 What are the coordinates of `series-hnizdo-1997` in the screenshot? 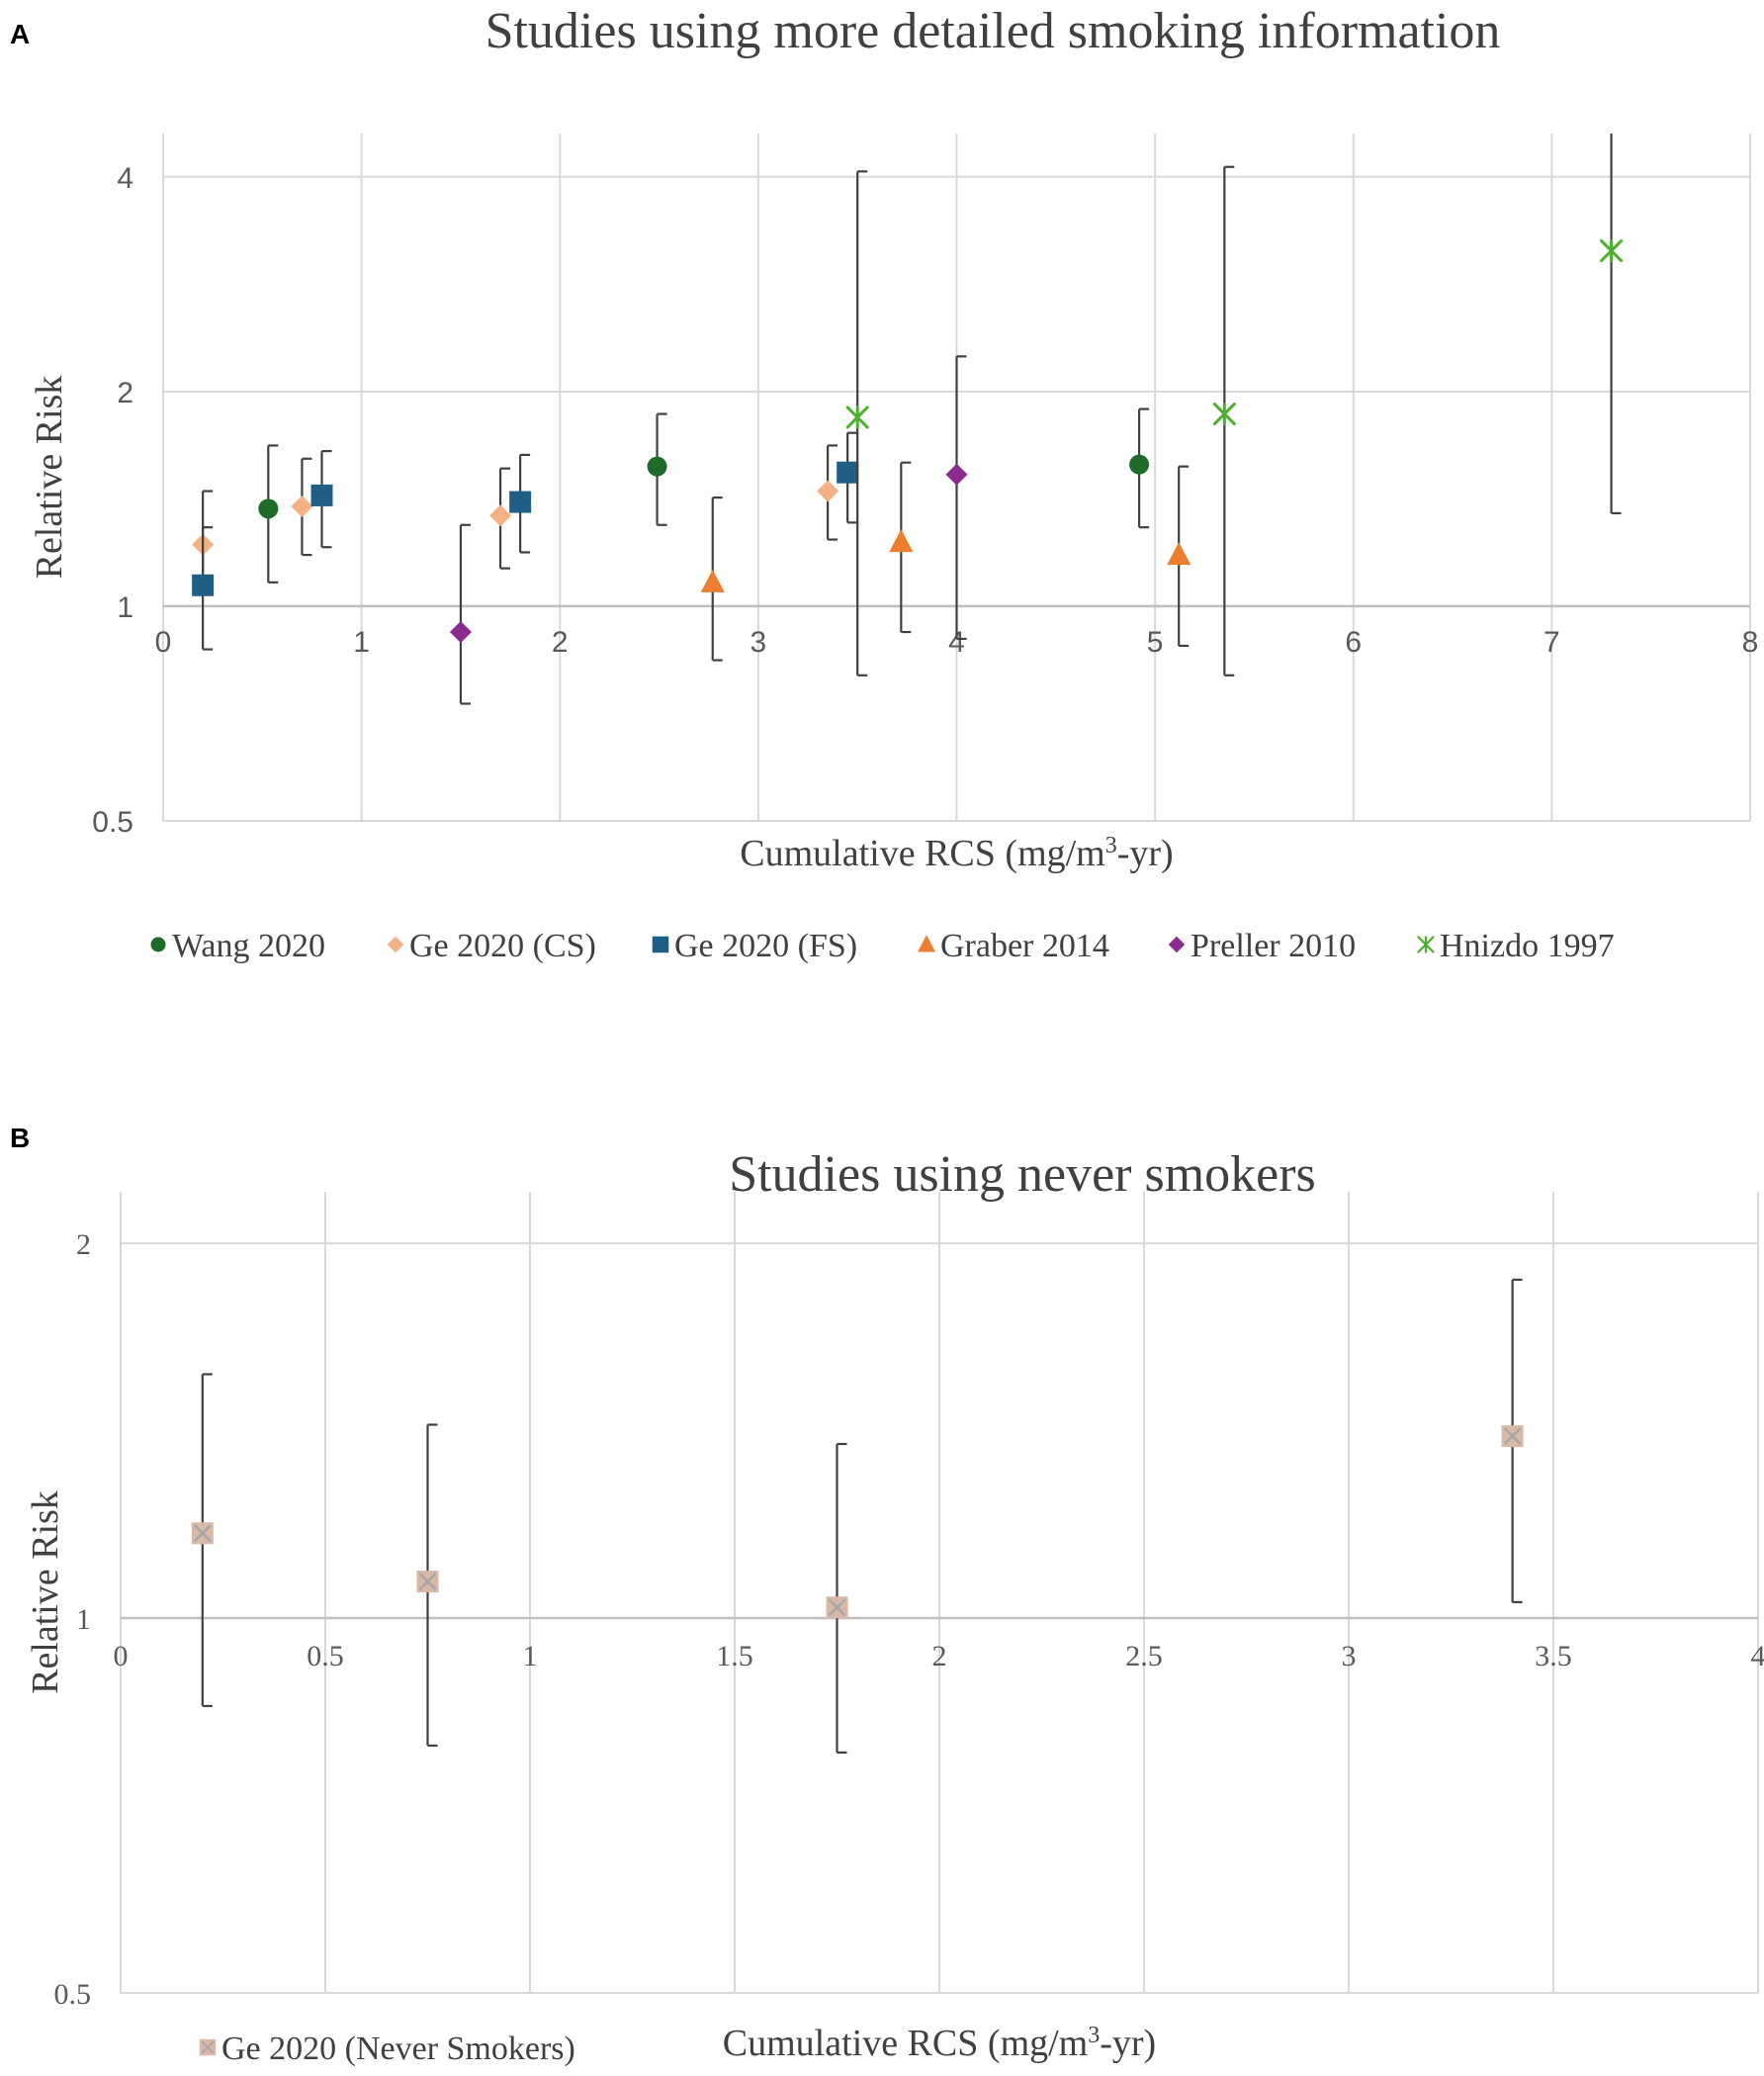 It's located at (1234, 405).